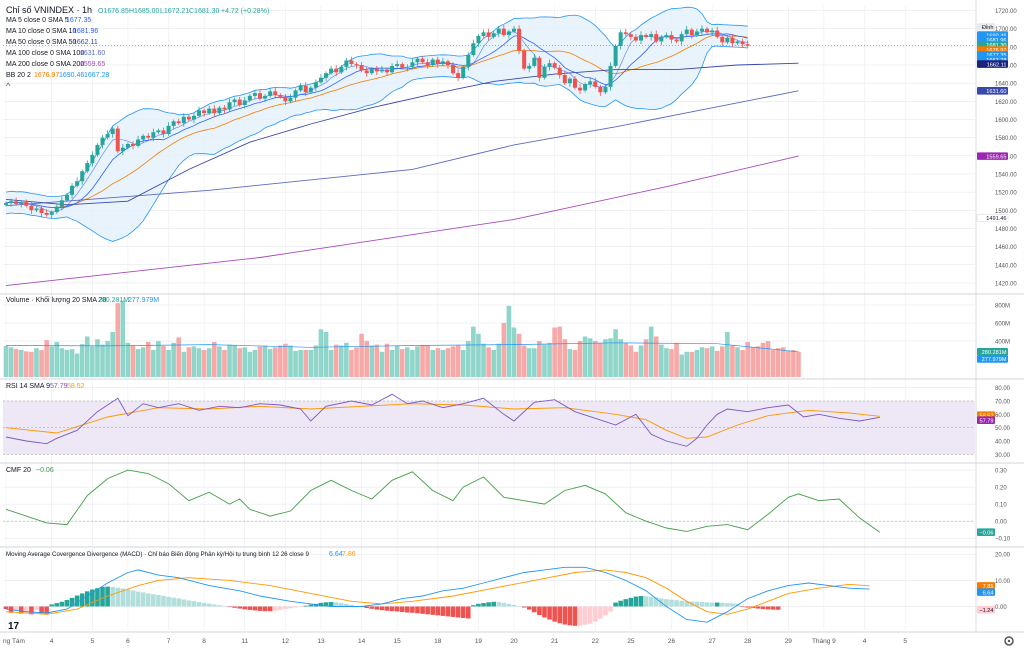  I want to click on price-tick-label: 1700.00, so click(1006, 30).